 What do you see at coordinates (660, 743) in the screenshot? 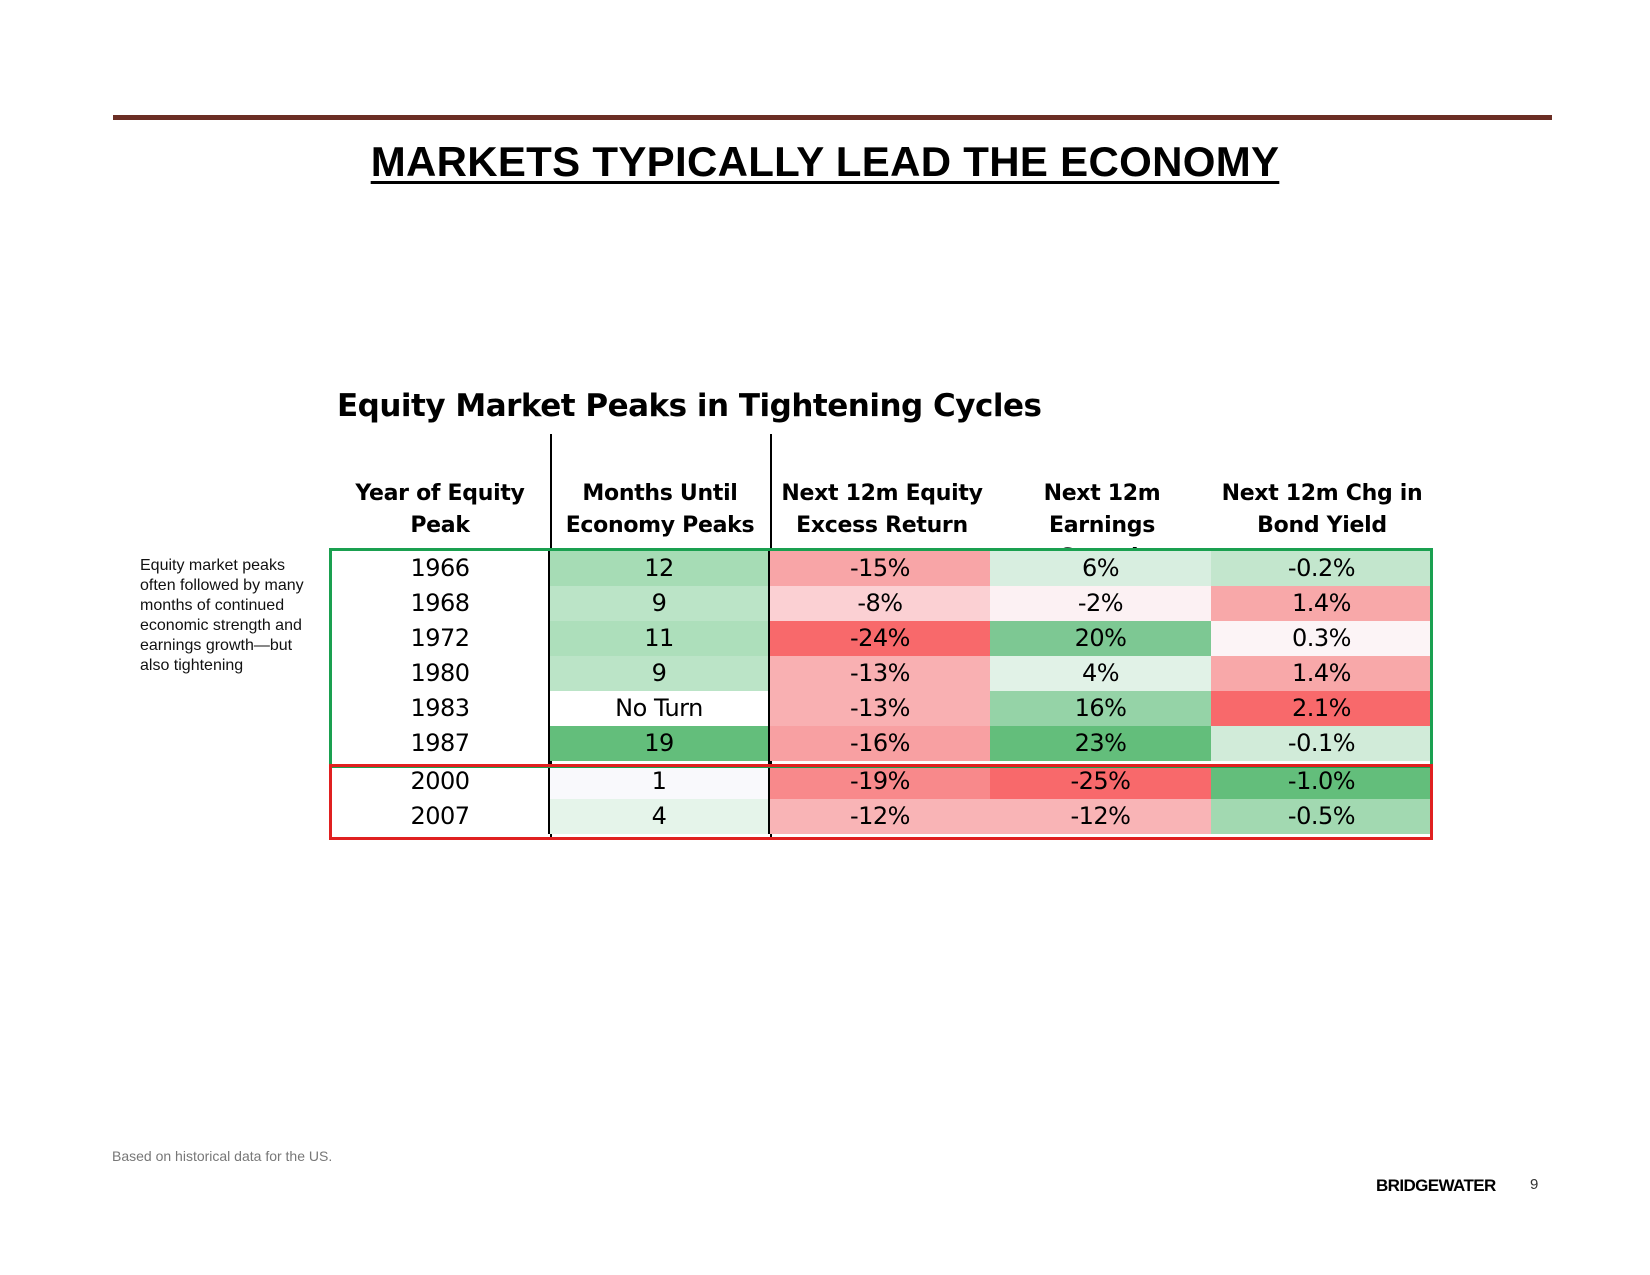
I see `cell-months: 19` at bounding box center [660, 743].